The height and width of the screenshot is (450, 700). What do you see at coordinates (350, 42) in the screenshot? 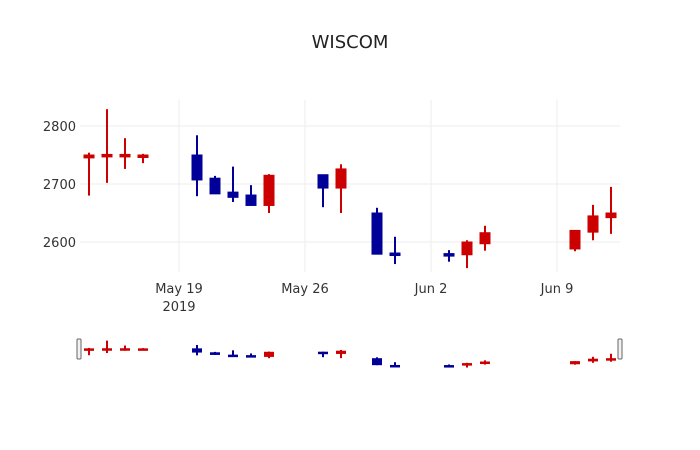
I see `chart-title: WISCOM` at bounding box center [350, 42].